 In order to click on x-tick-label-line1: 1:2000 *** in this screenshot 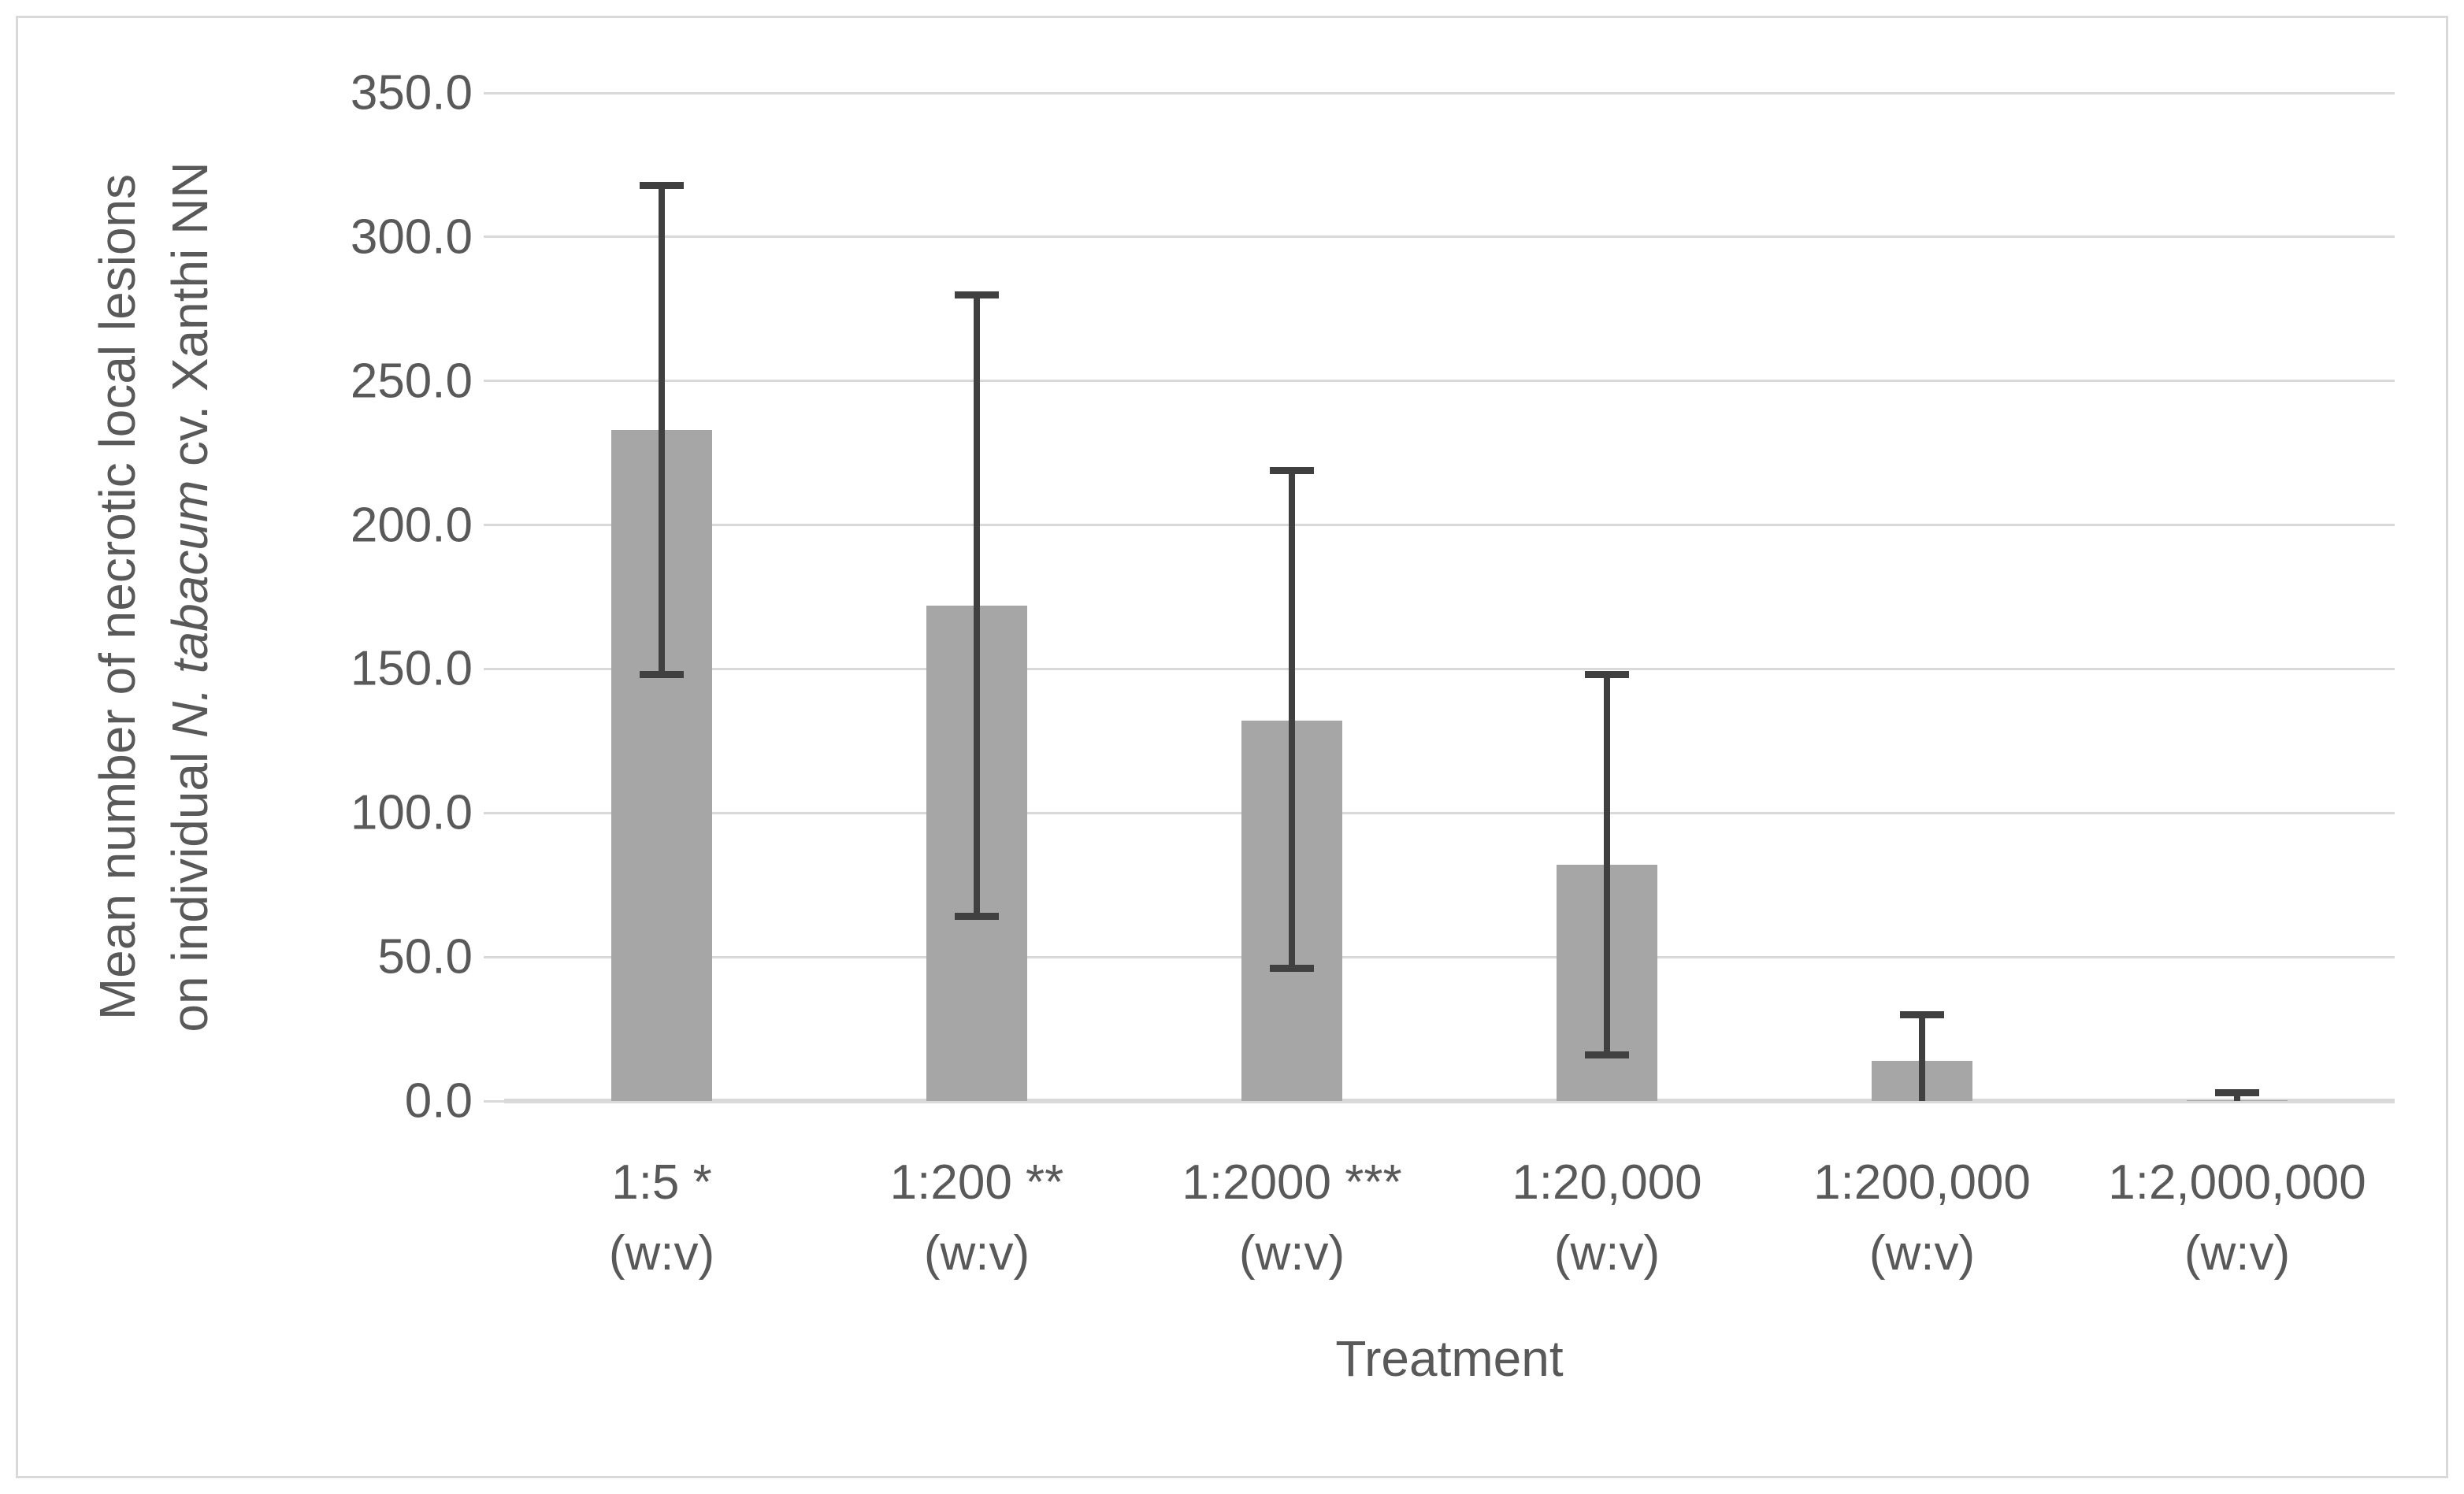, I will do `click(1292, 1182)`.